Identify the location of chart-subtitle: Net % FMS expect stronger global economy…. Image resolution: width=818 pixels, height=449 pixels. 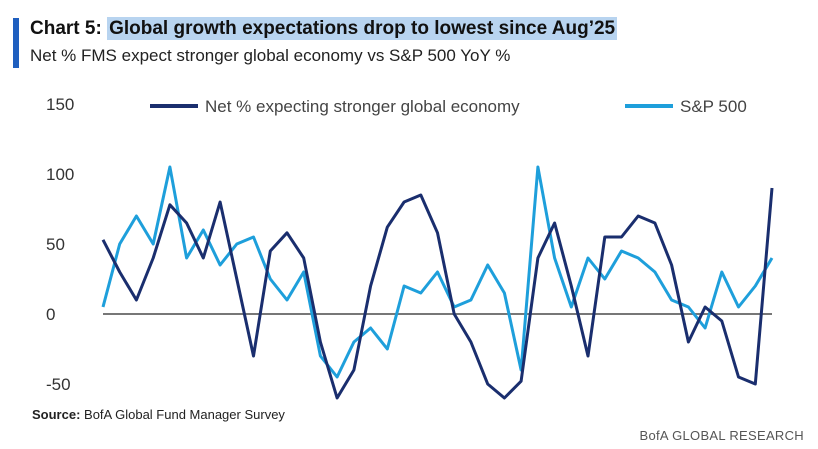
(270, 55).